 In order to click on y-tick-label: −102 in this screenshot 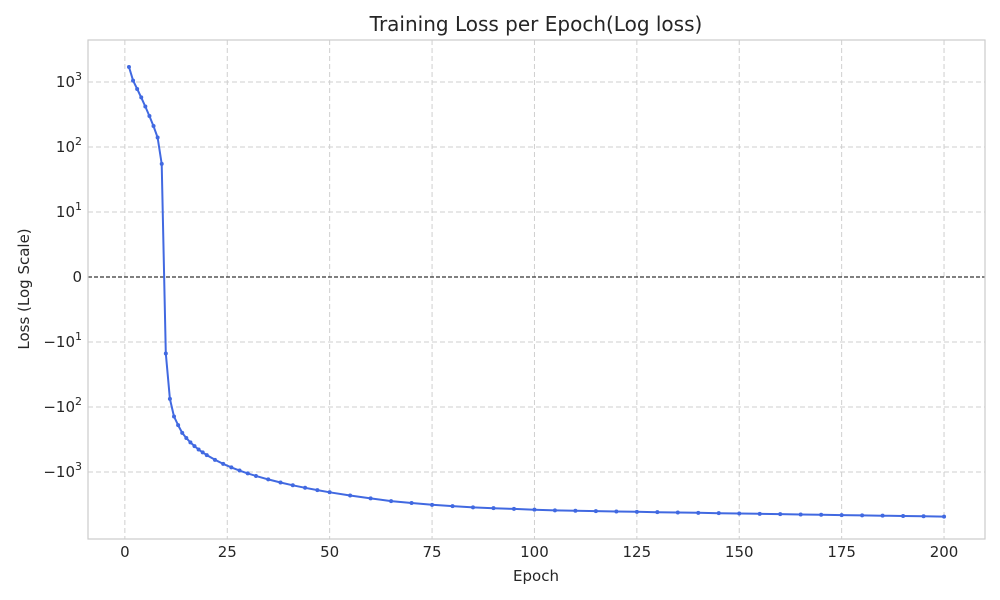, I will do `click(62, 405)`.